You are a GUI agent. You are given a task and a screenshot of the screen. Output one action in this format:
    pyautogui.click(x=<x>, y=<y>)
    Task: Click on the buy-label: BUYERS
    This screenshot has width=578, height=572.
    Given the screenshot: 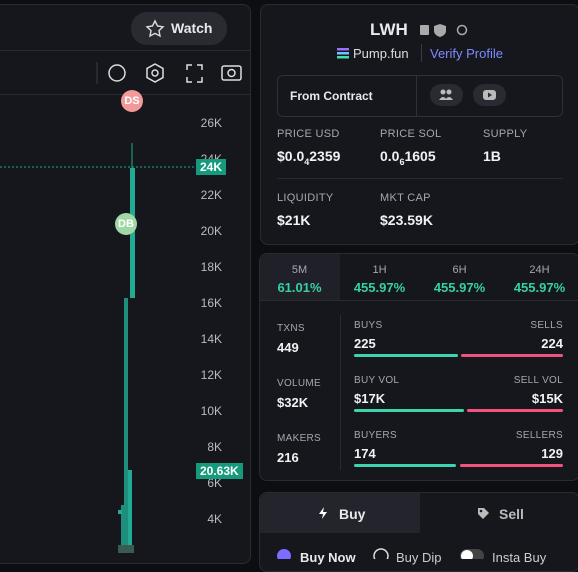 What is the action you would take?
    pyautogui.click(x=375, y=435)
    